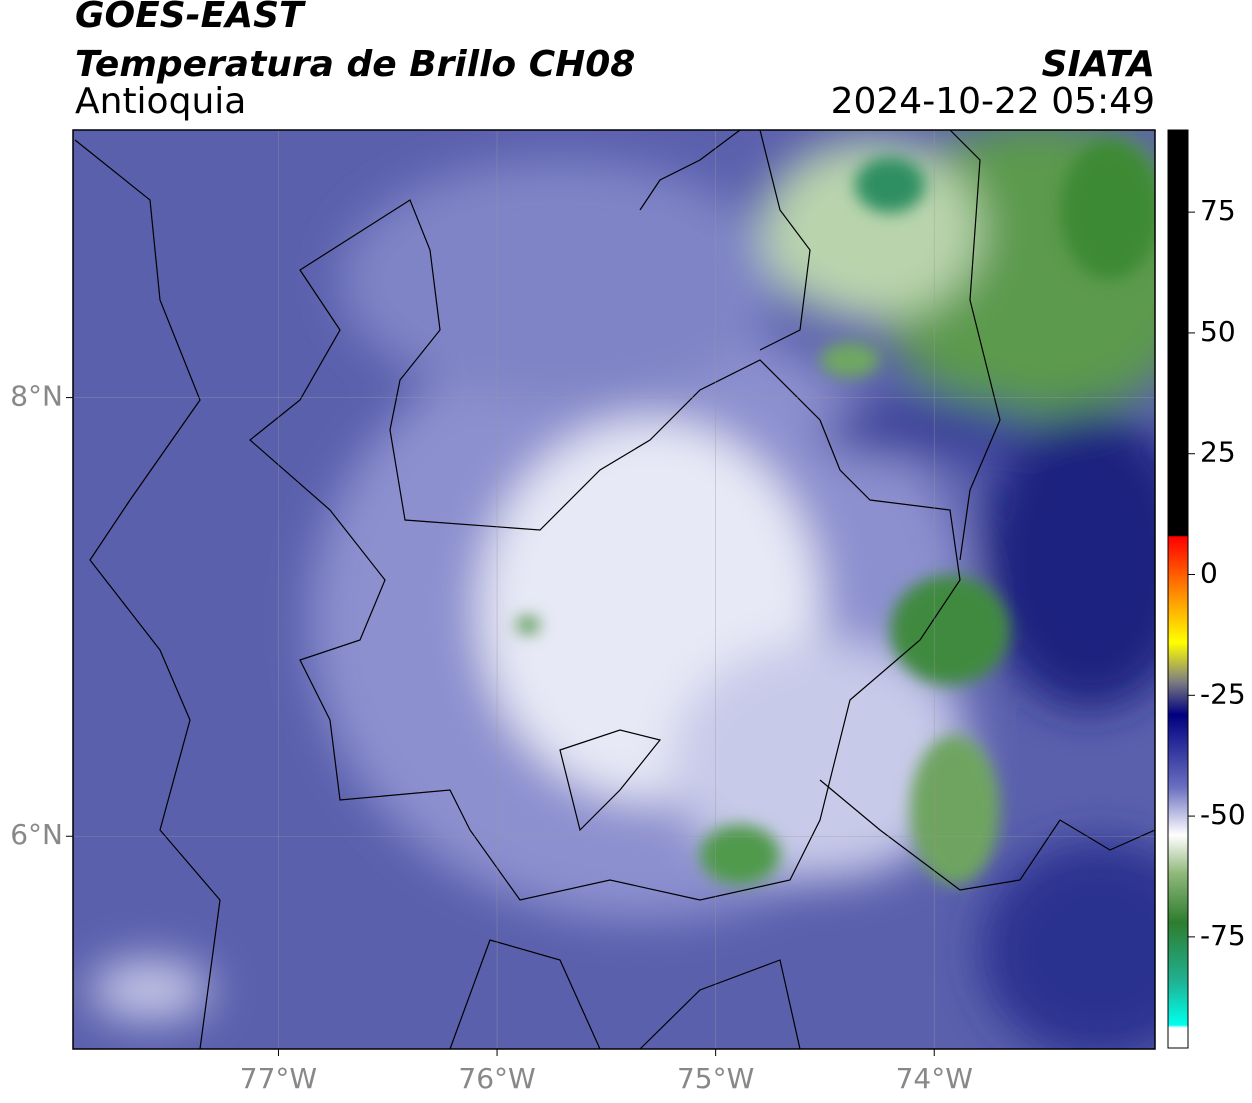 This screenshot has width=1252, height=1103. Describe the element at coordinates (1209, 573) in the screenshot. I see `colorbar-tick-label: 0` at that location.